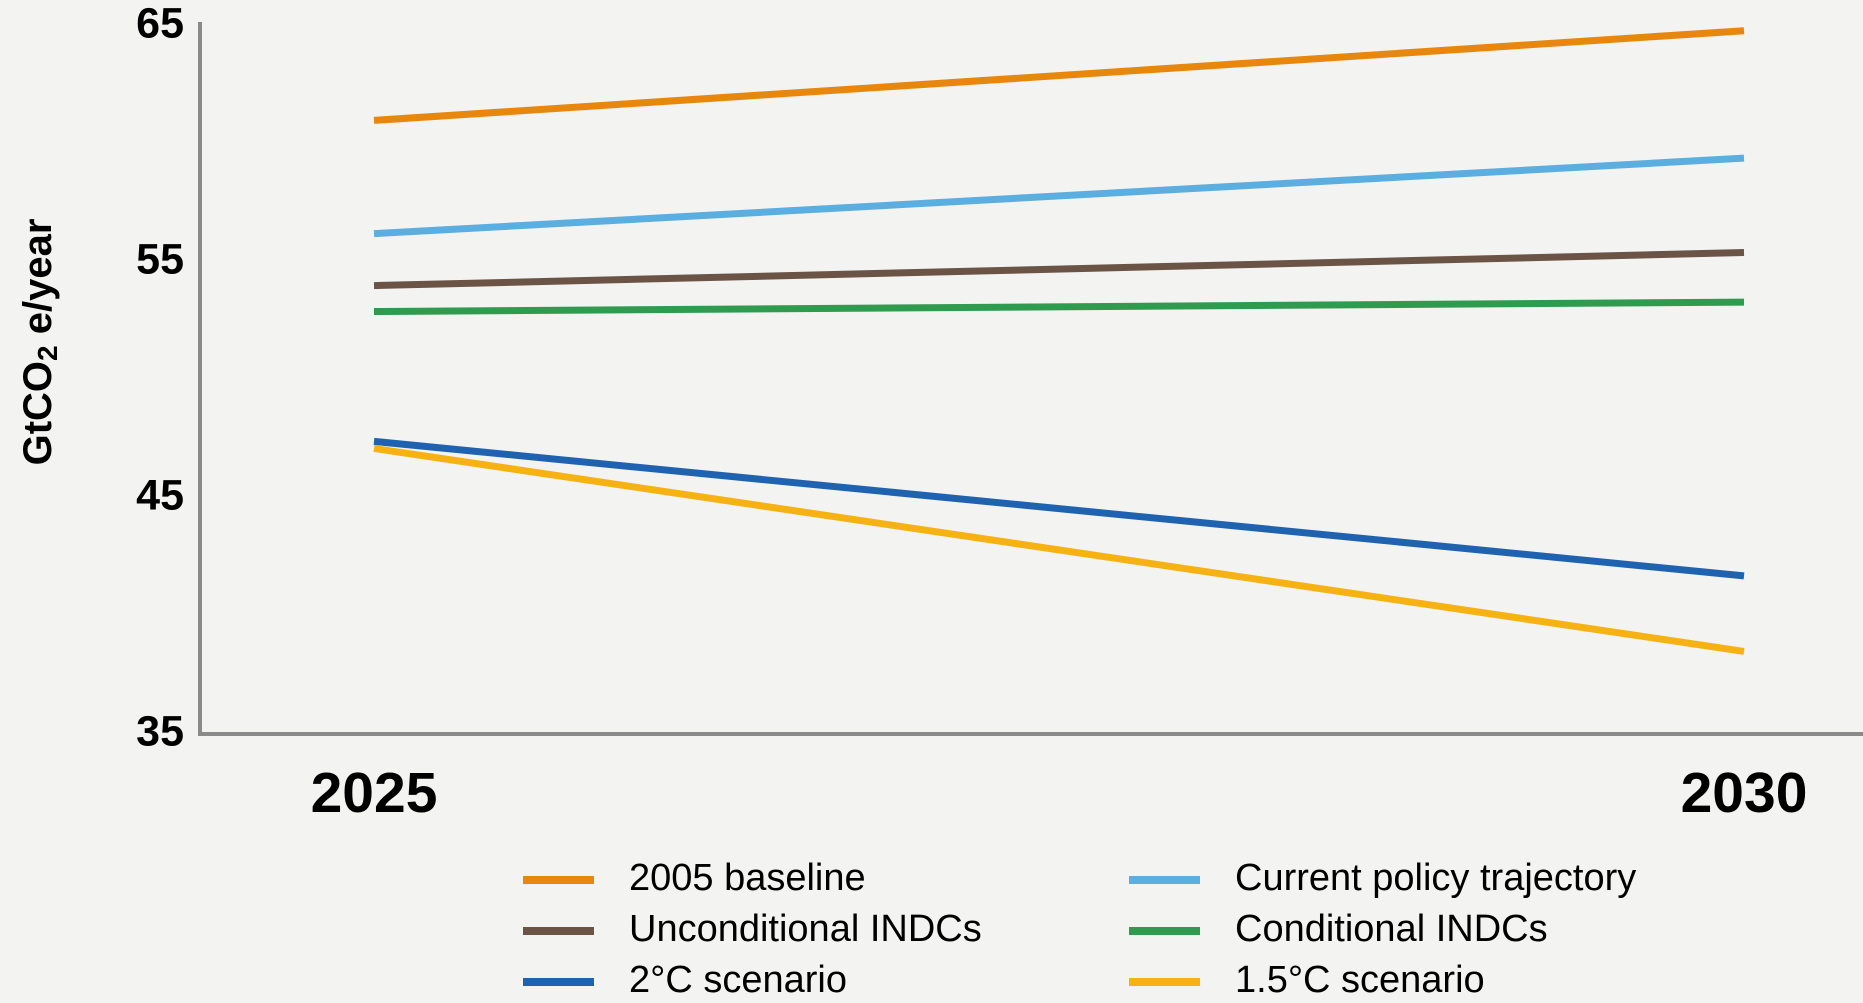 Image resolution: width=1863 pixels, height=1003 pixels. Describe the element at coordinates (160, 731) in the screenshot. I see `y-tick-label: 35` at that location.